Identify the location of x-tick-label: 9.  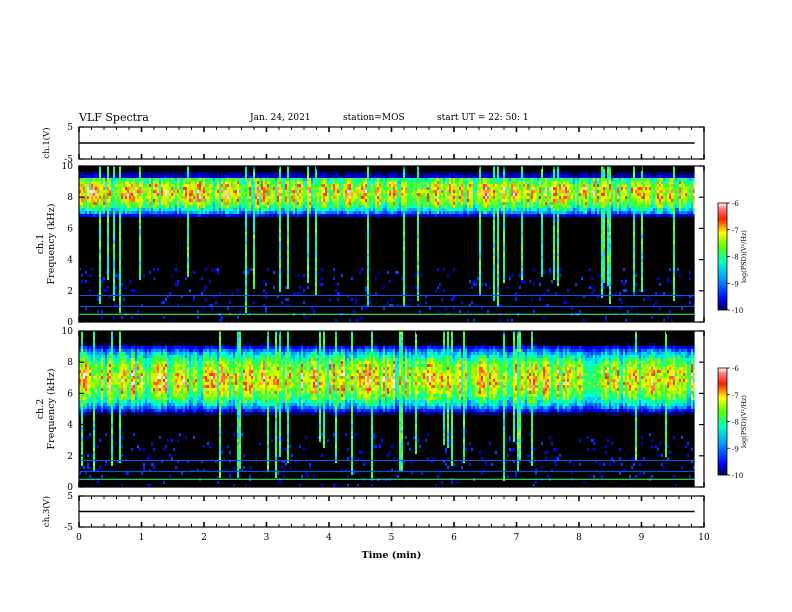
(642, 538).